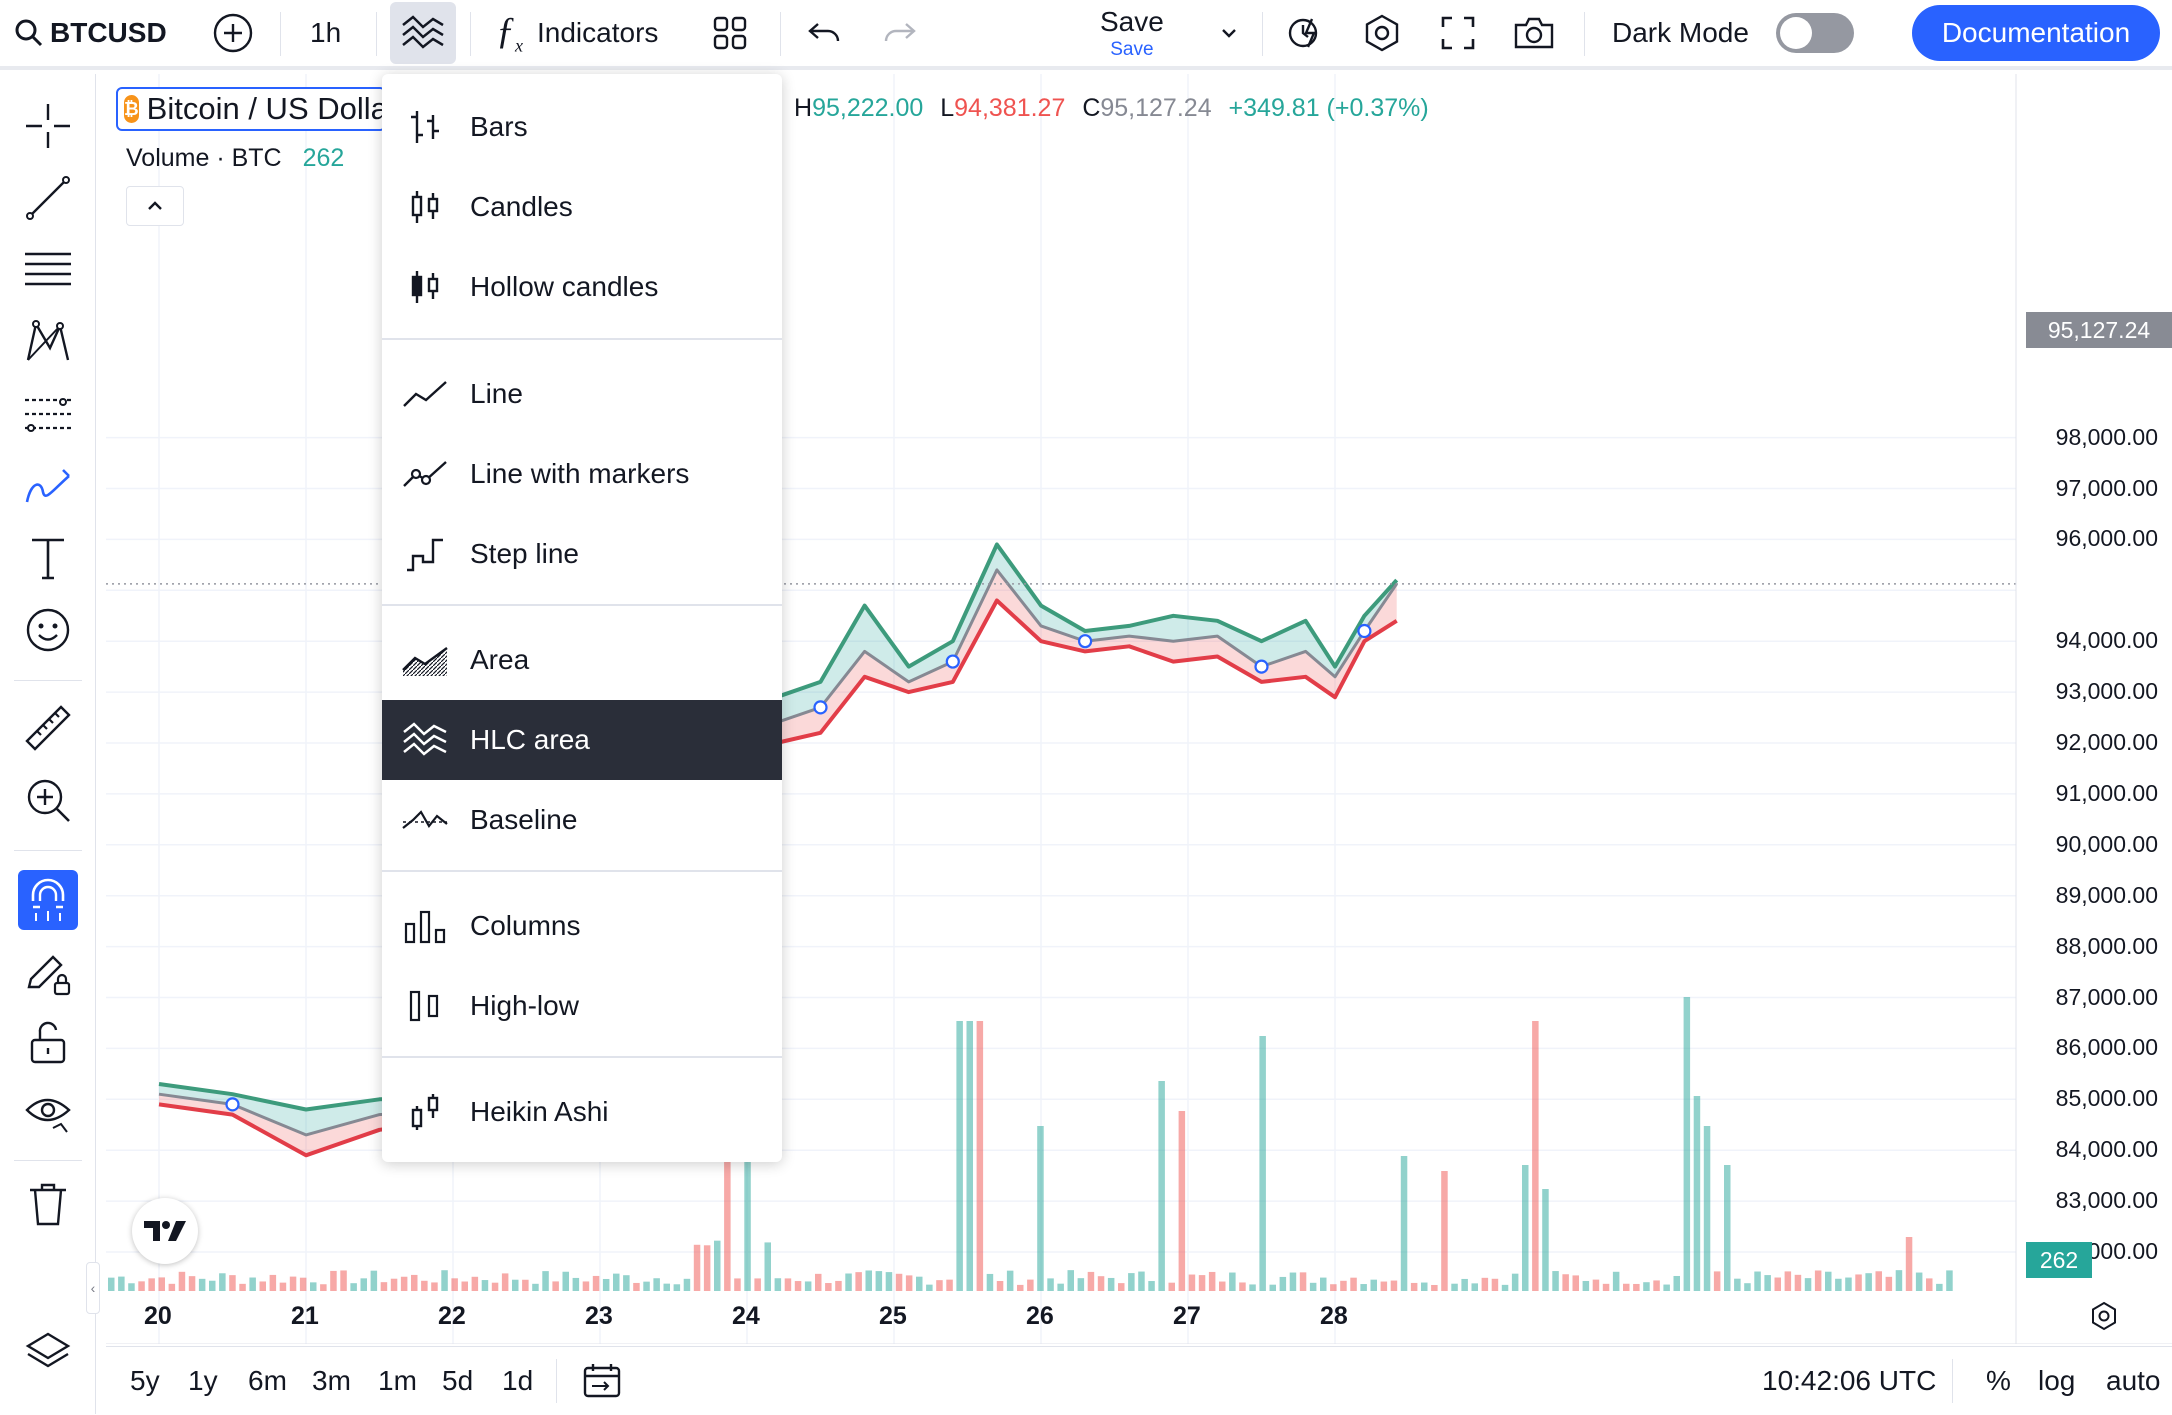  I want to click on crosshair-tool, so click(48, 126).